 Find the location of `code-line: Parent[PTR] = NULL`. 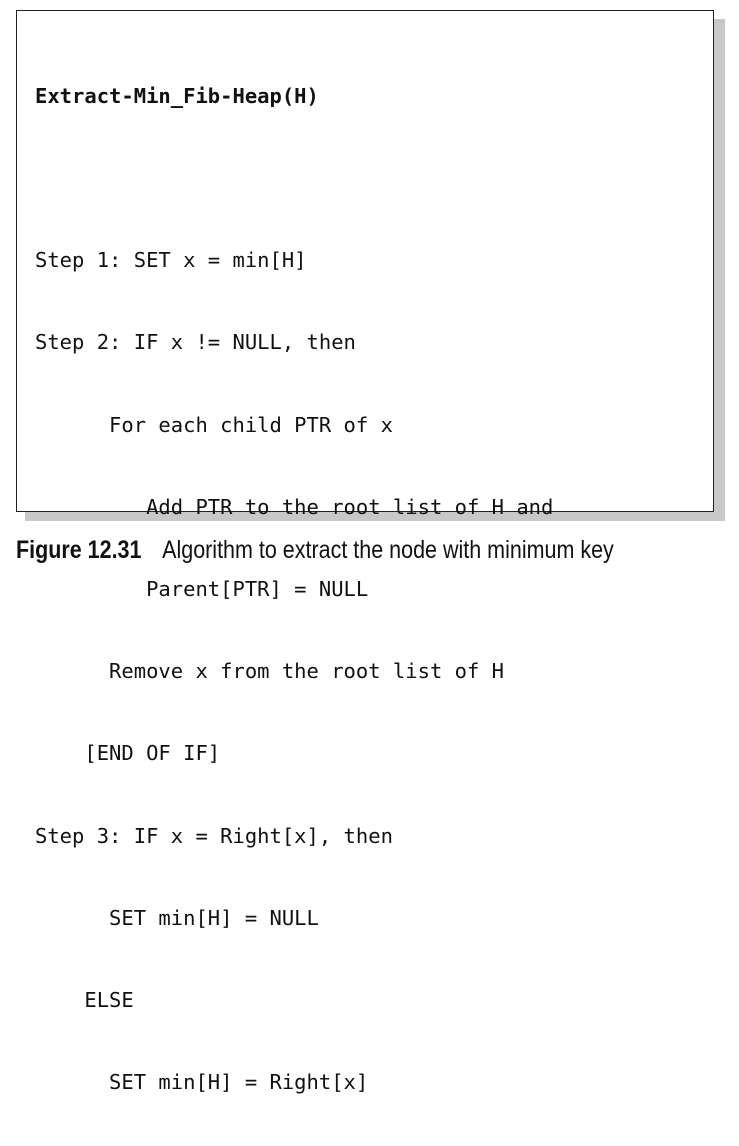

code-line: Parent[PTR] = NULL is located at coordinates (202, 589).